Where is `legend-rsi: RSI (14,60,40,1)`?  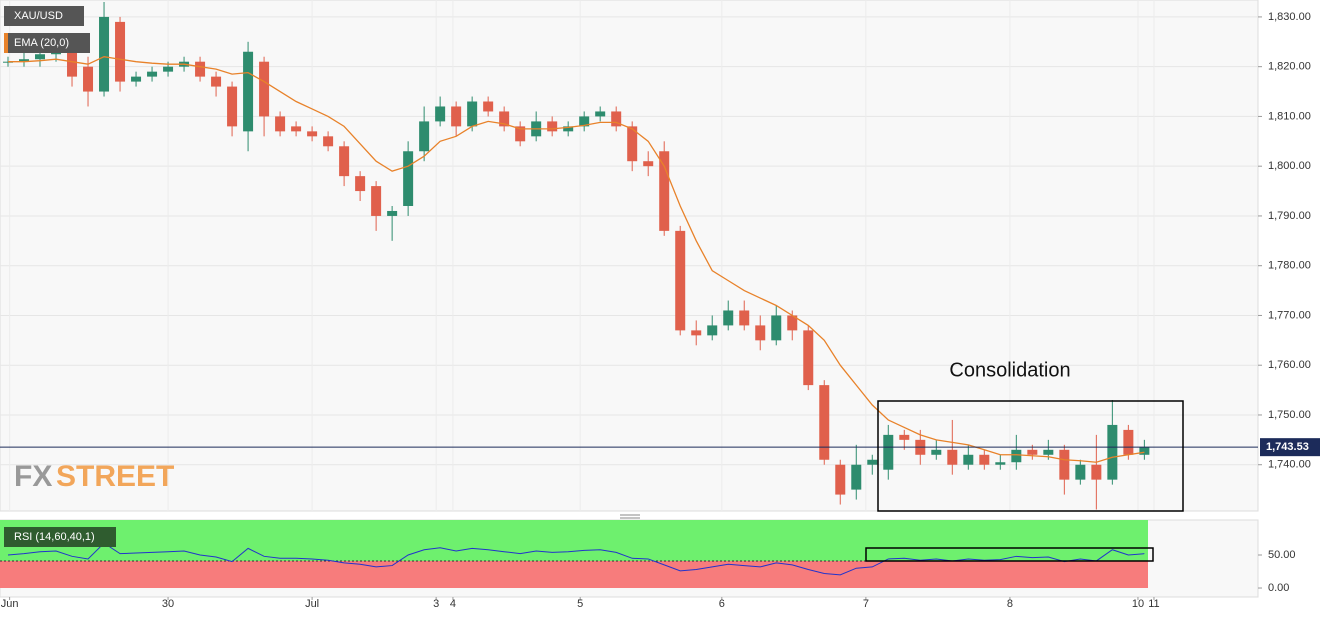 legend-rsi: RSI (14,60,40,1) is located at coordinates (54, 537).